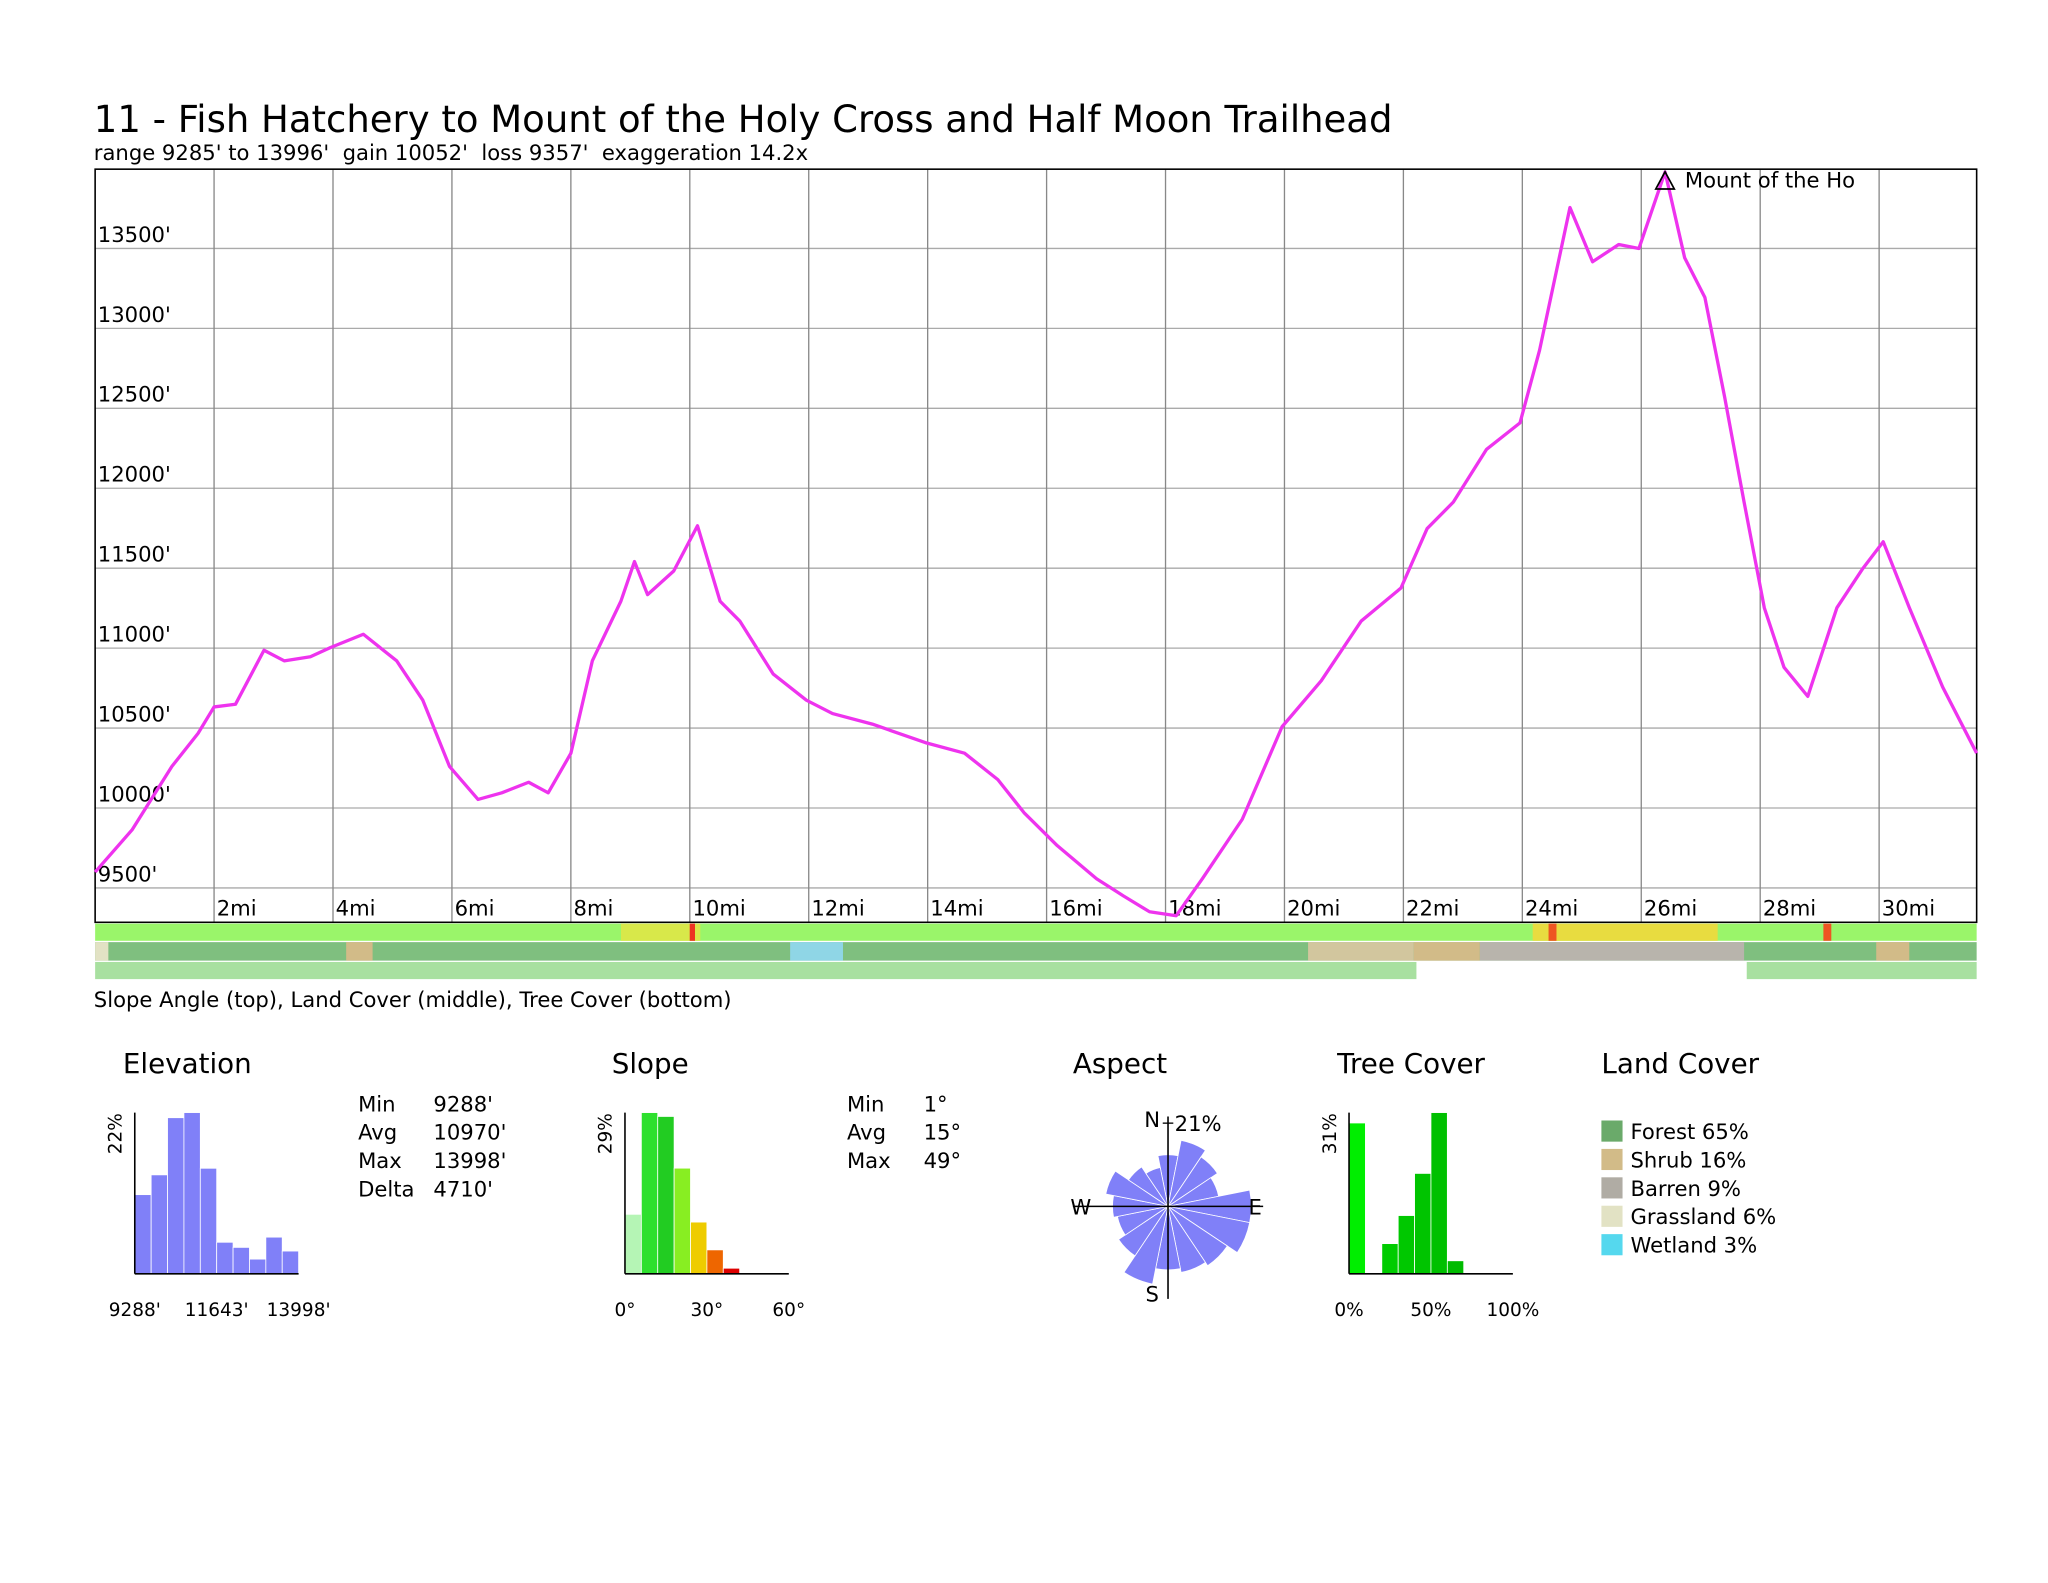  Describe the element at coordinates (377, 1132) in the screenshot. I see `stat-label: Avg` at that location.